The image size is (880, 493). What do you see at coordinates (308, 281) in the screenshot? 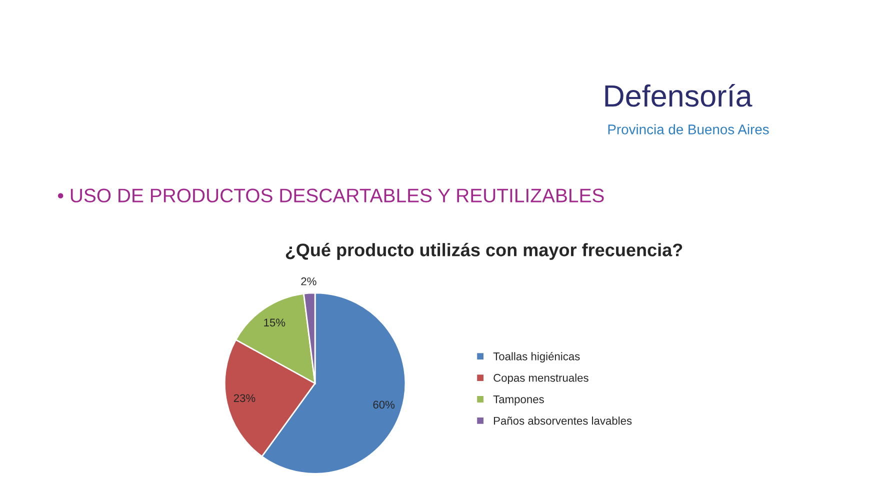
I see `data-label: 2%` at bounding box center [308, 281].